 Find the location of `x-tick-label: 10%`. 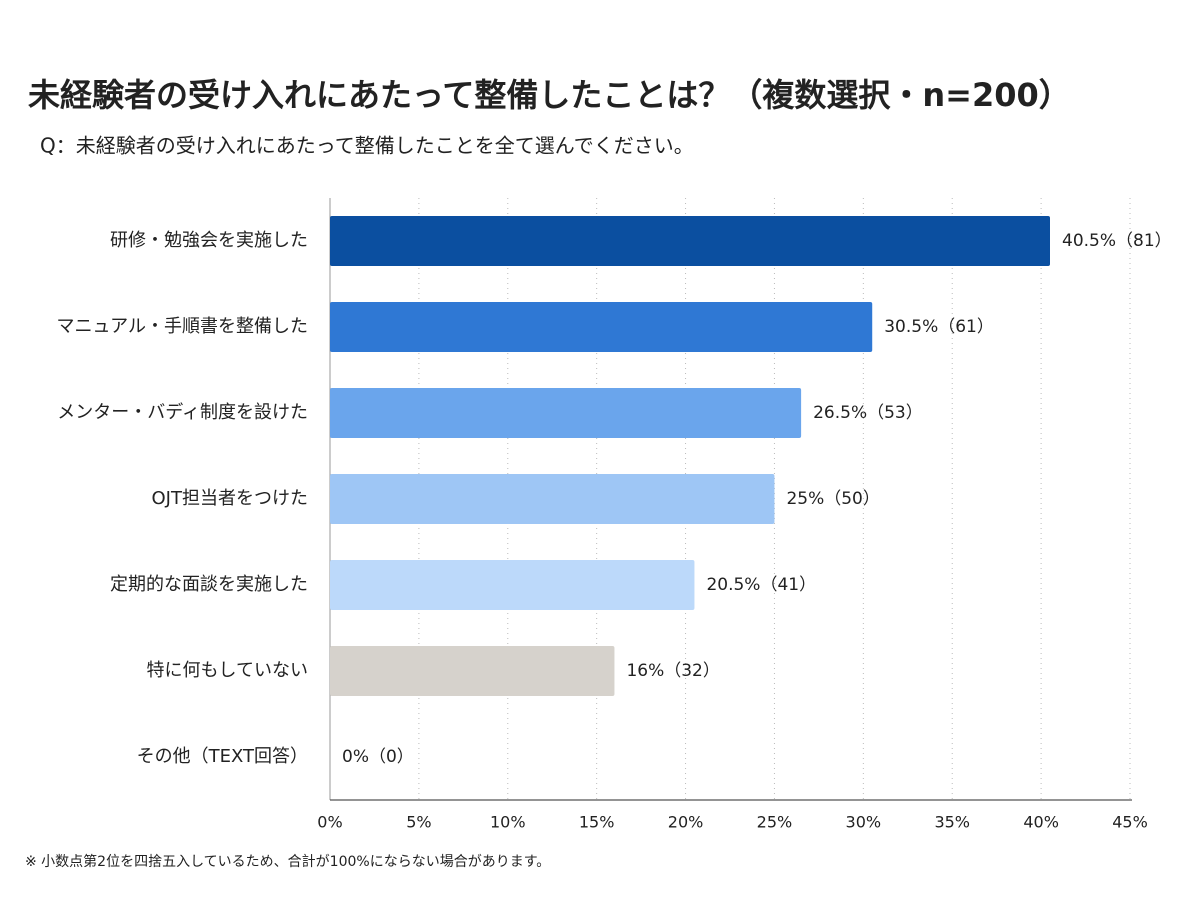

x-tick-label: 10% is located at coordinates (508, 822).